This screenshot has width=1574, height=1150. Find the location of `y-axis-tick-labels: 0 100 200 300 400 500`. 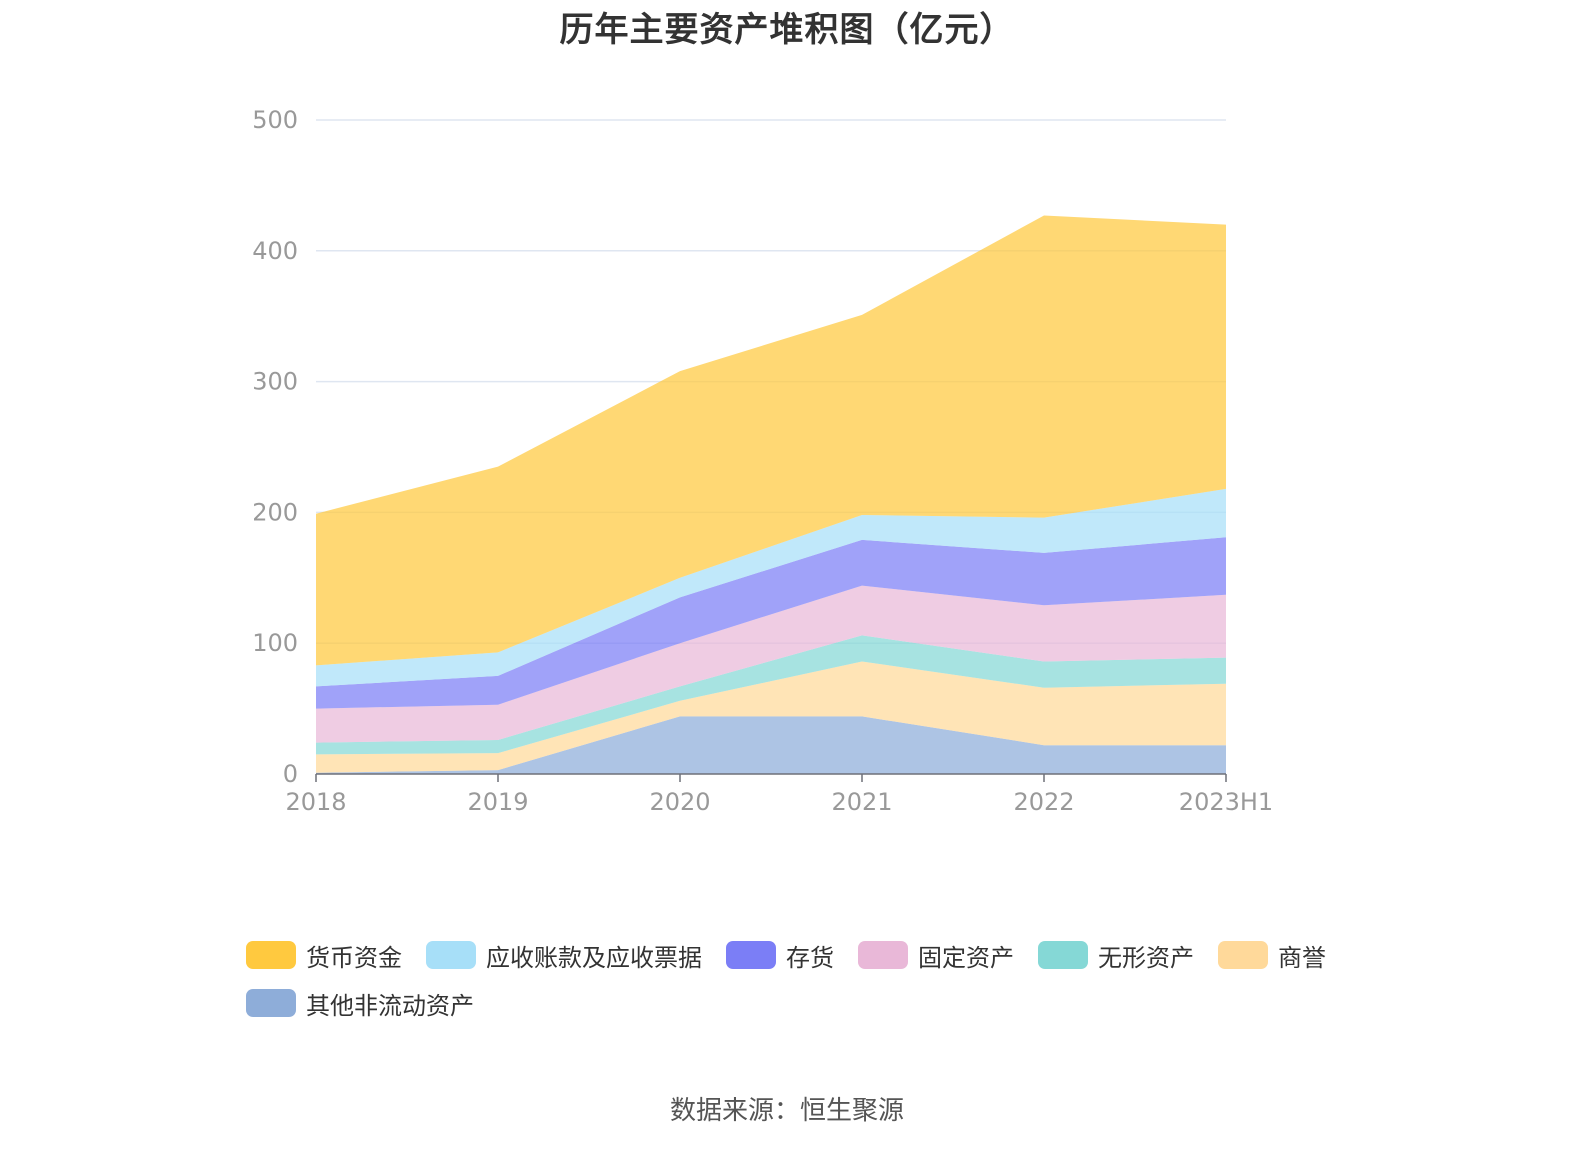

y-axis-tick-labels: 0 100 200 300 400 500 is located at coordinates (275, 447).